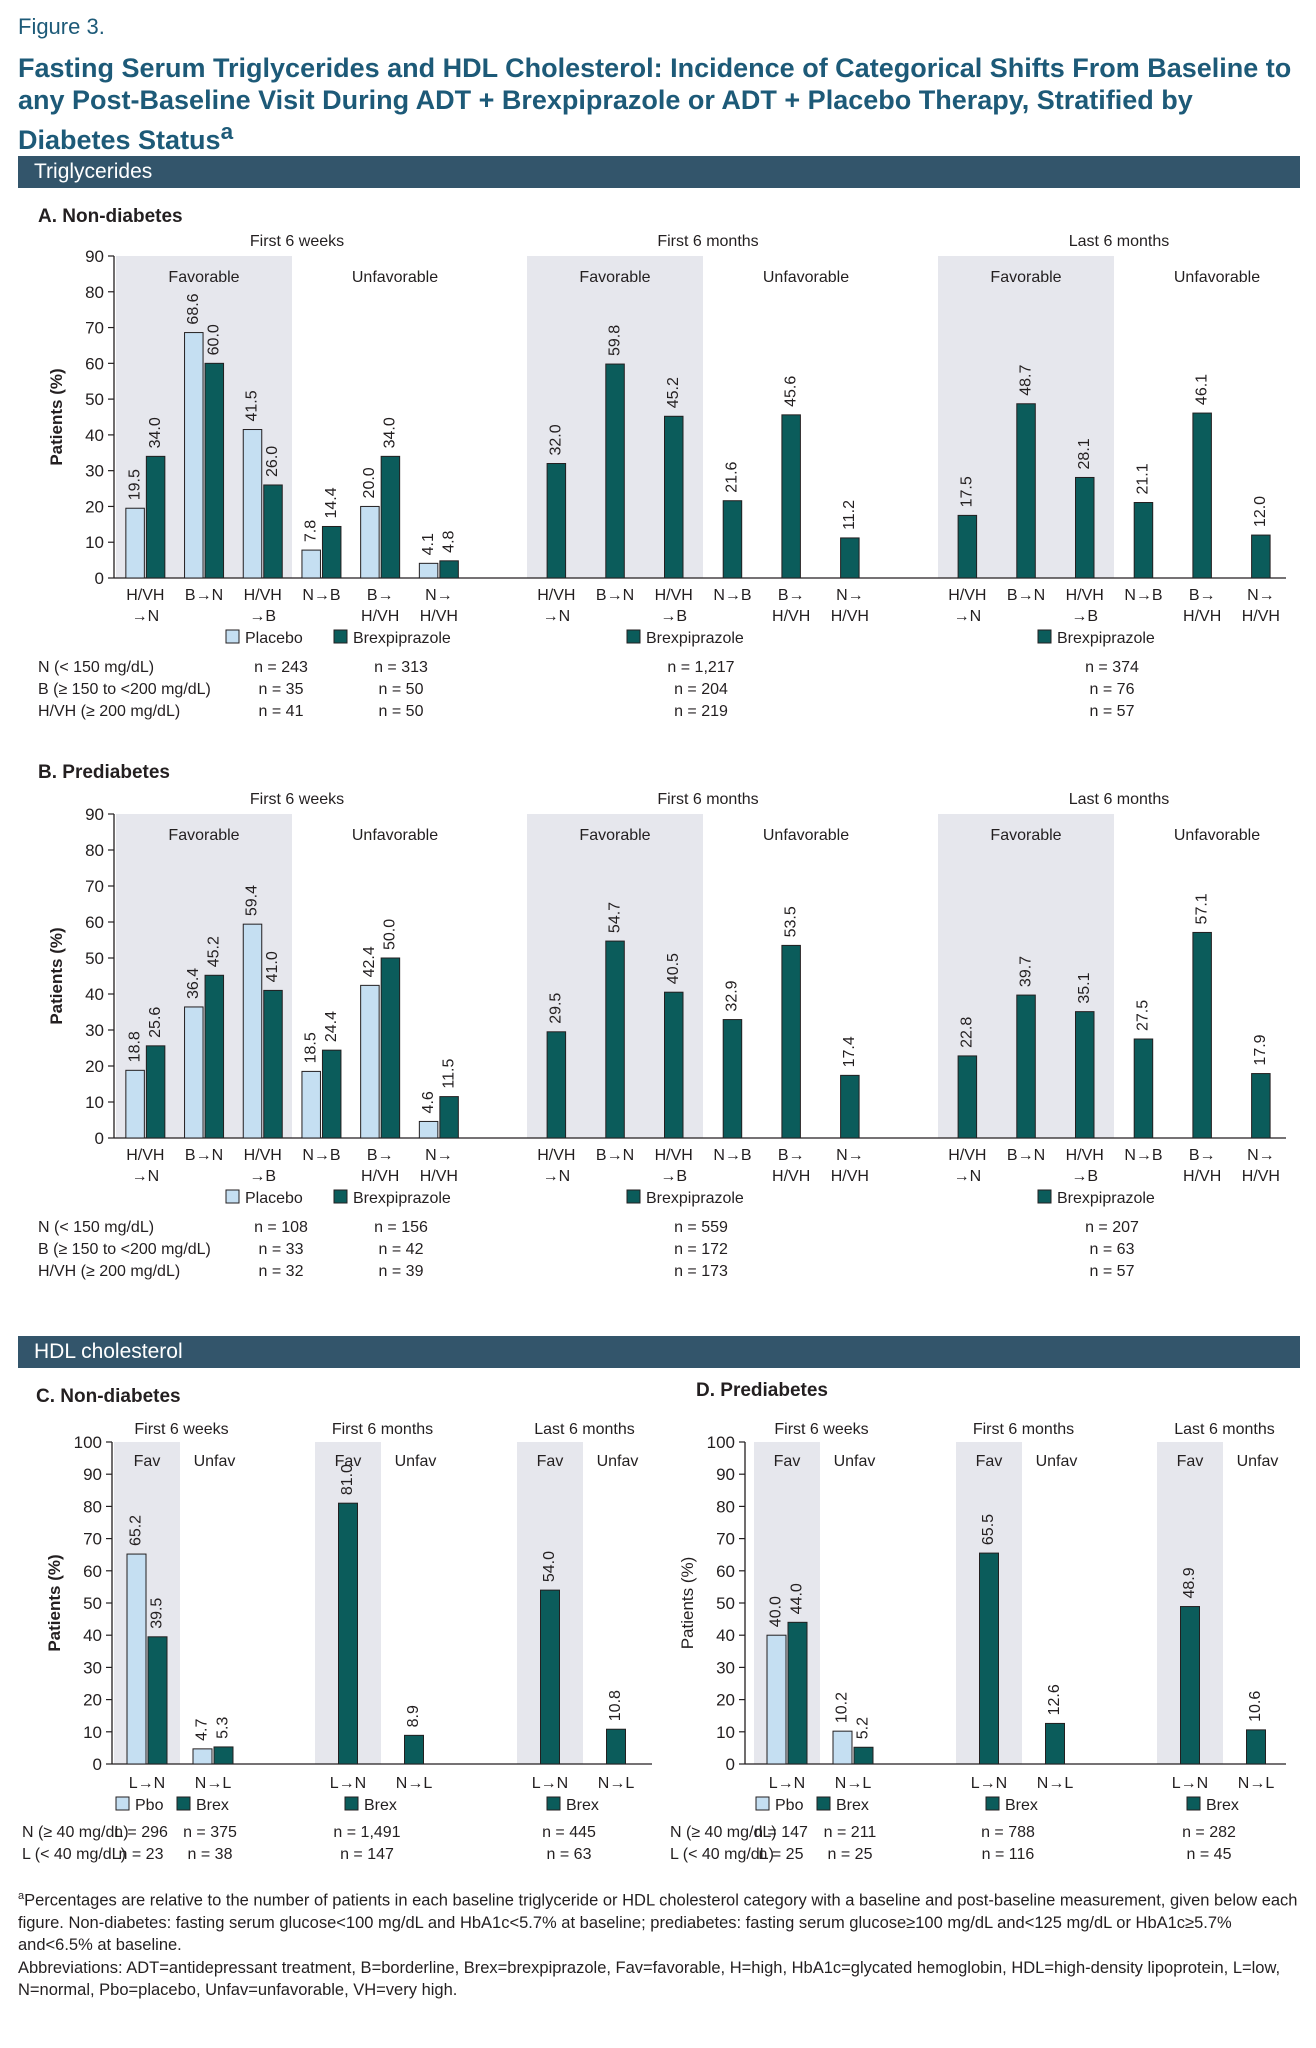  Describe the element at coordinates (1209, 1832) in the screenshot. I see `n-brexpiprazole: n = 282` at that location.